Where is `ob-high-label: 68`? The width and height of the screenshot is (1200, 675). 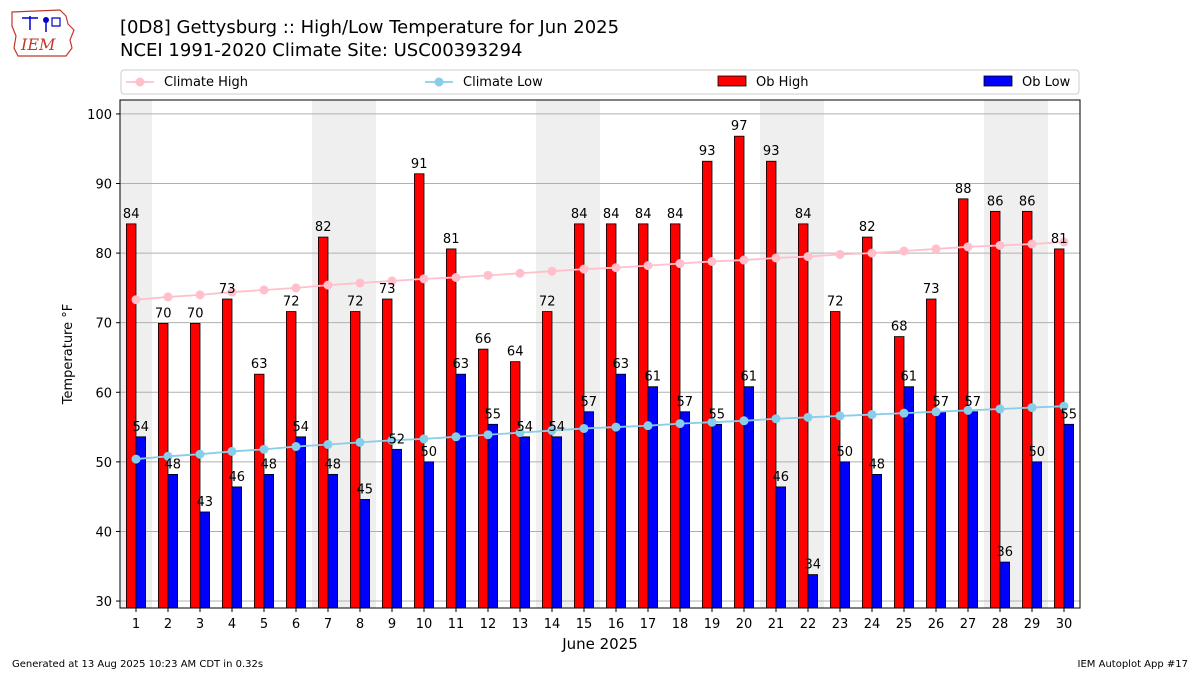
ob-high-label: 68 is located at coordinates (899, 327).